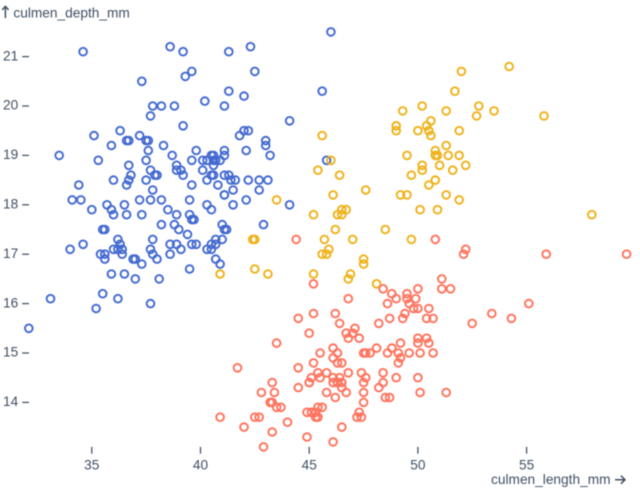 Image resolution: width=640 pixels, height=503 pixels. What do you see at coordinates (10, 253) in the screenshot?
I see `svg-text: 17` at bounding box center [10, 253].